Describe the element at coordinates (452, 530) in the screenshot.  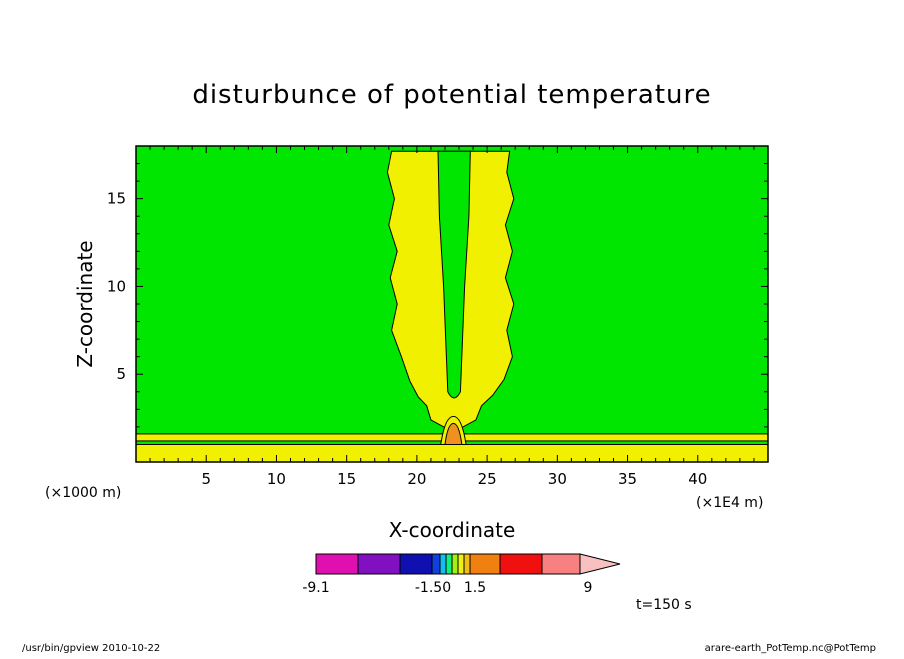
I see `x-axis-label: X-coordinate` at that location.